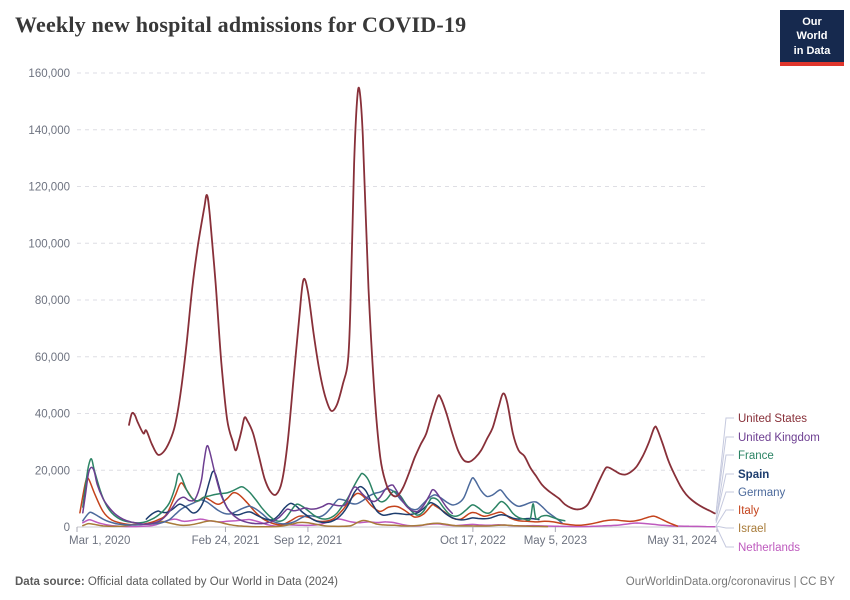  What do you see at coordinates (52, 471) in the screenshot?
I see `y-axis-tick-label: 20,000` at bounding box center [52, 471].